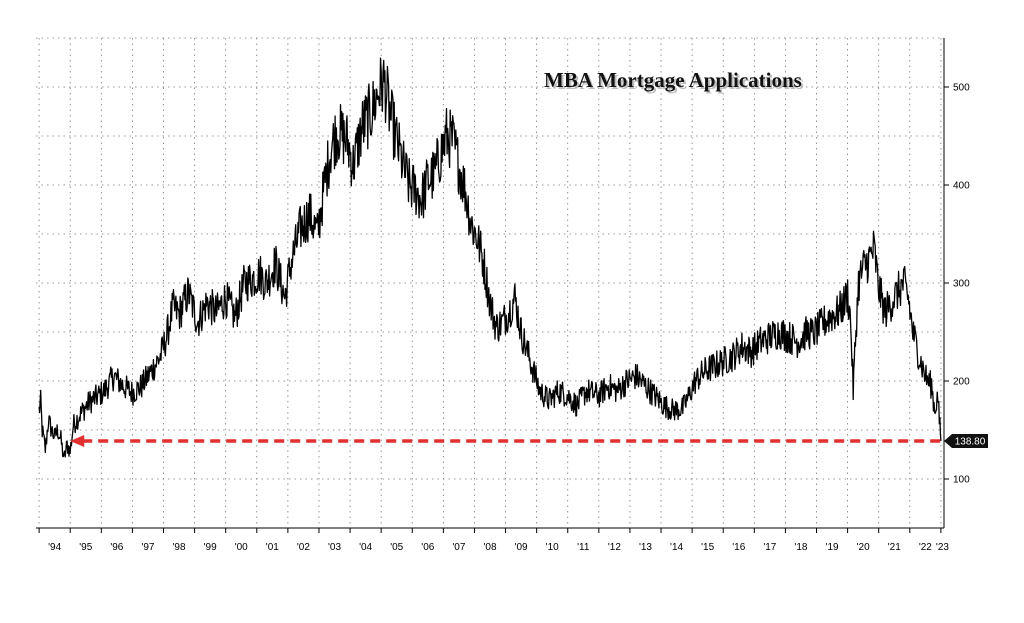 The width and height of the screenshot is (1024, 623). I want to click on reference-arrow-head, so click(77, 440).